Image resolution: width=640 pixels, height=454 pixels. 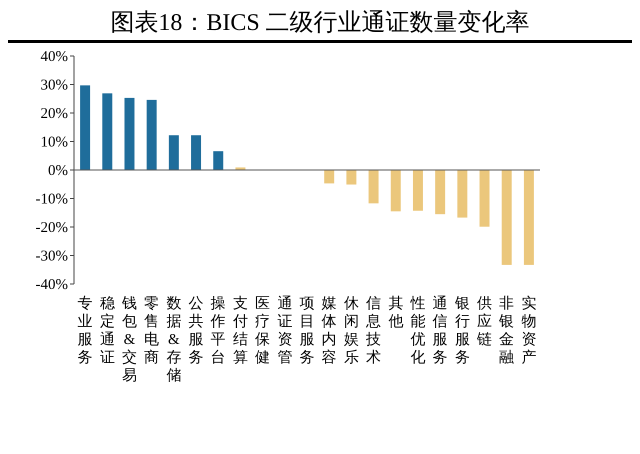 What do you see at coordinates (284, 330) in the screenshot?
I see `x-tick-label: 通证资管` at bounding box center [284, 330].